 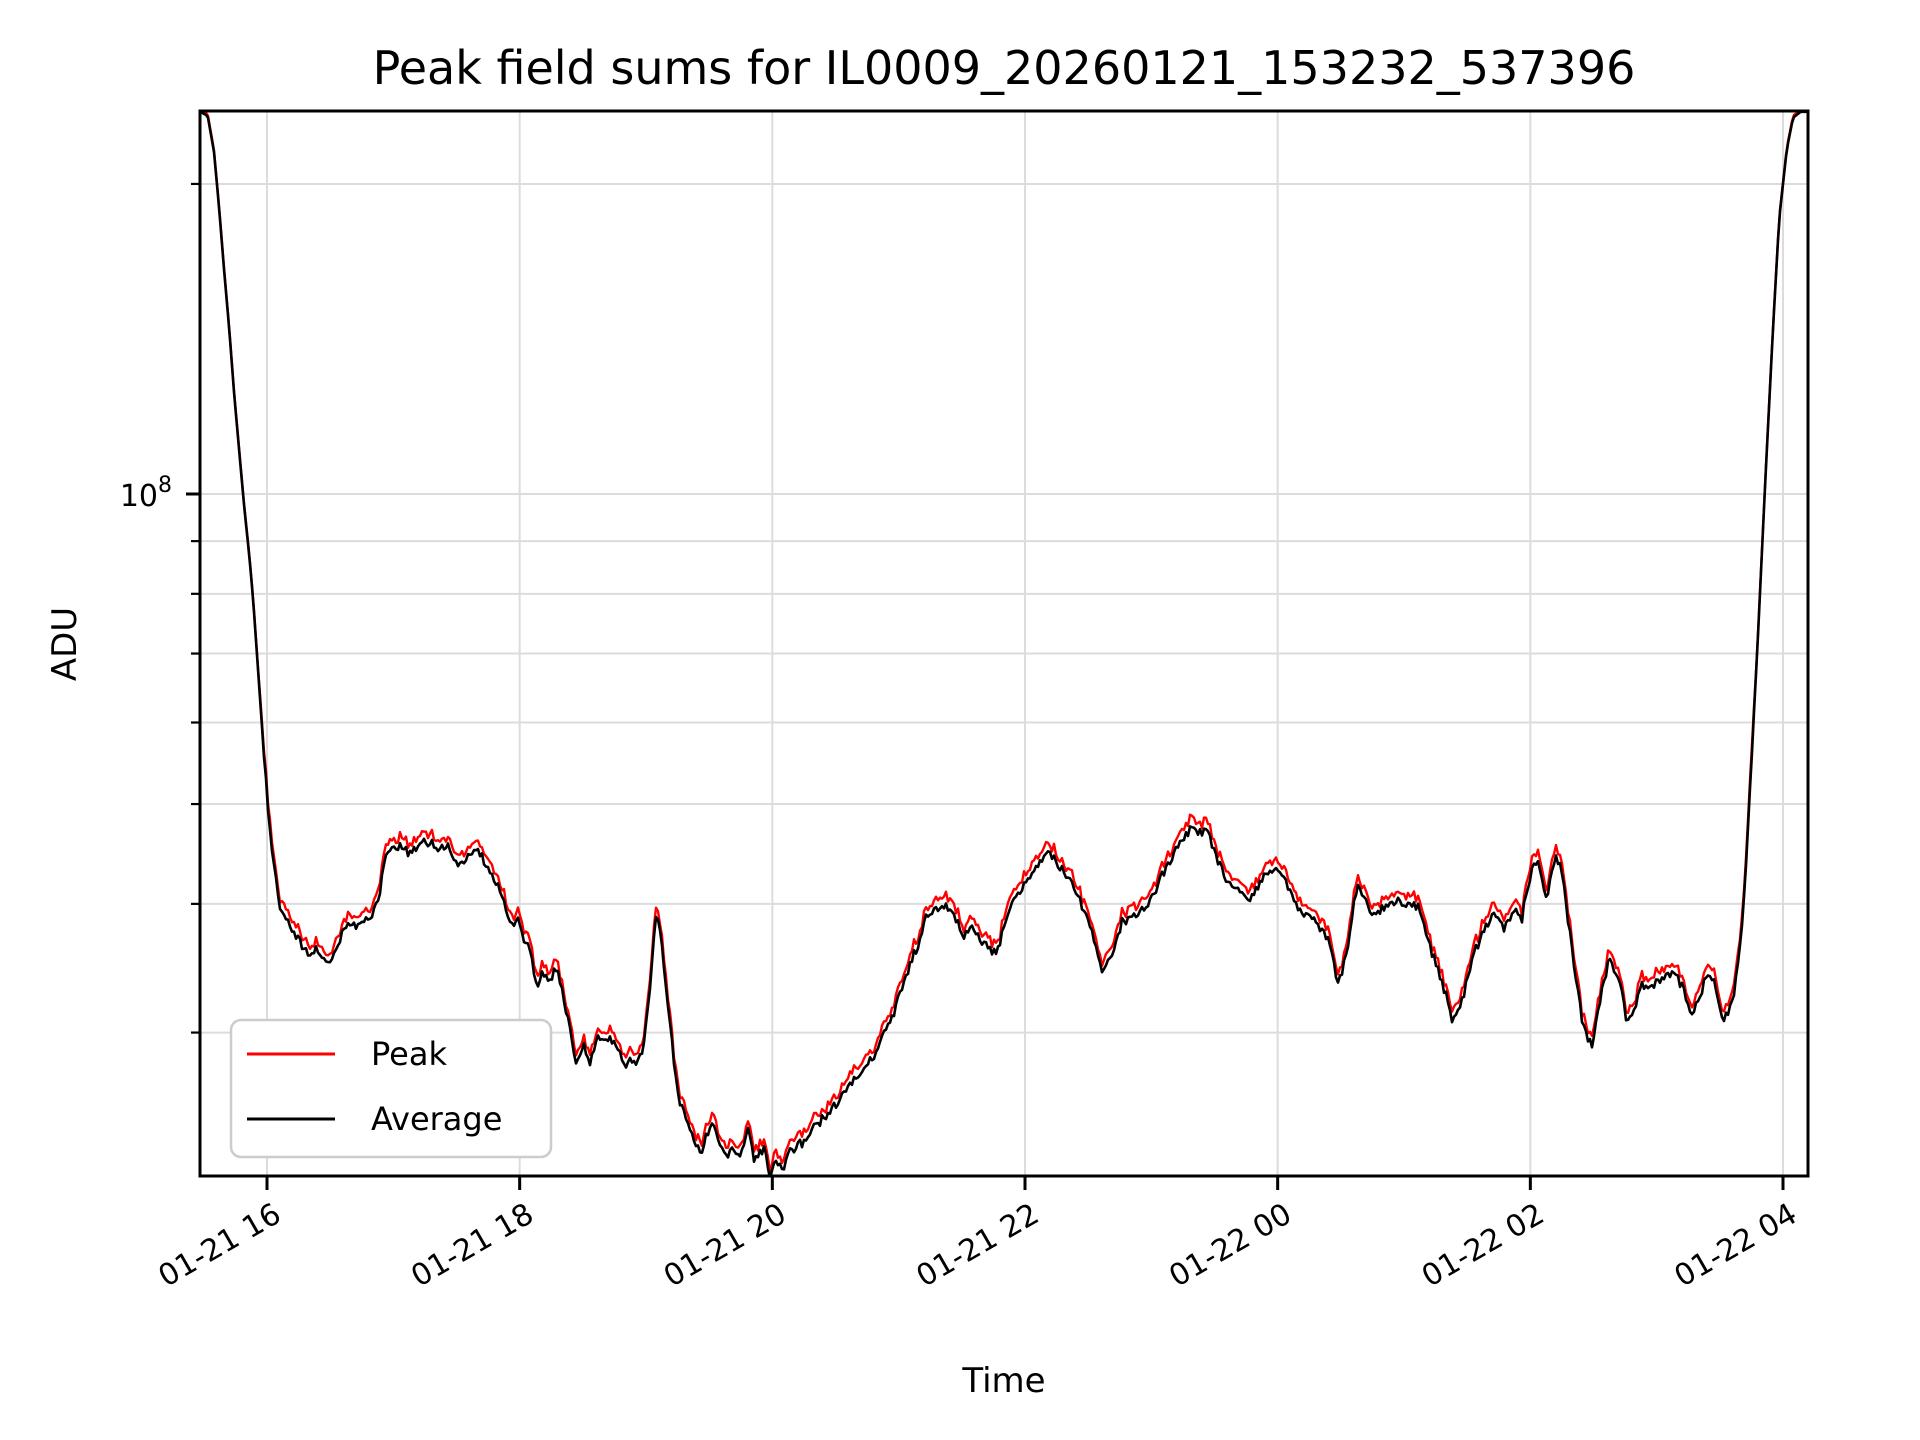 What do you see at coordinates (146, 493) in the screenshot?
I see `y-tick-label-1e8: 108` at bounding box center [146, 493].